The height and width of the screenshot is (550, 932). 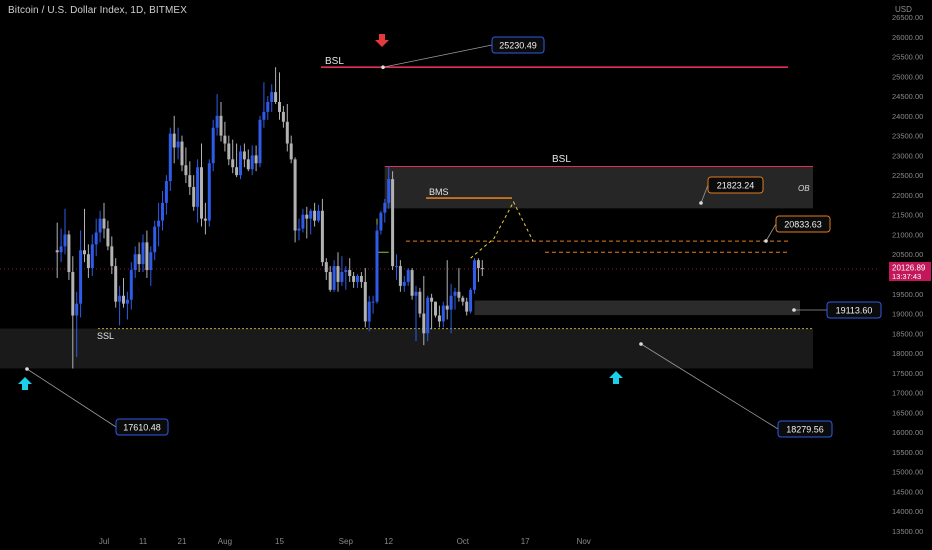 I want to click on callout-target-2-box, so click(x=803, y=224).